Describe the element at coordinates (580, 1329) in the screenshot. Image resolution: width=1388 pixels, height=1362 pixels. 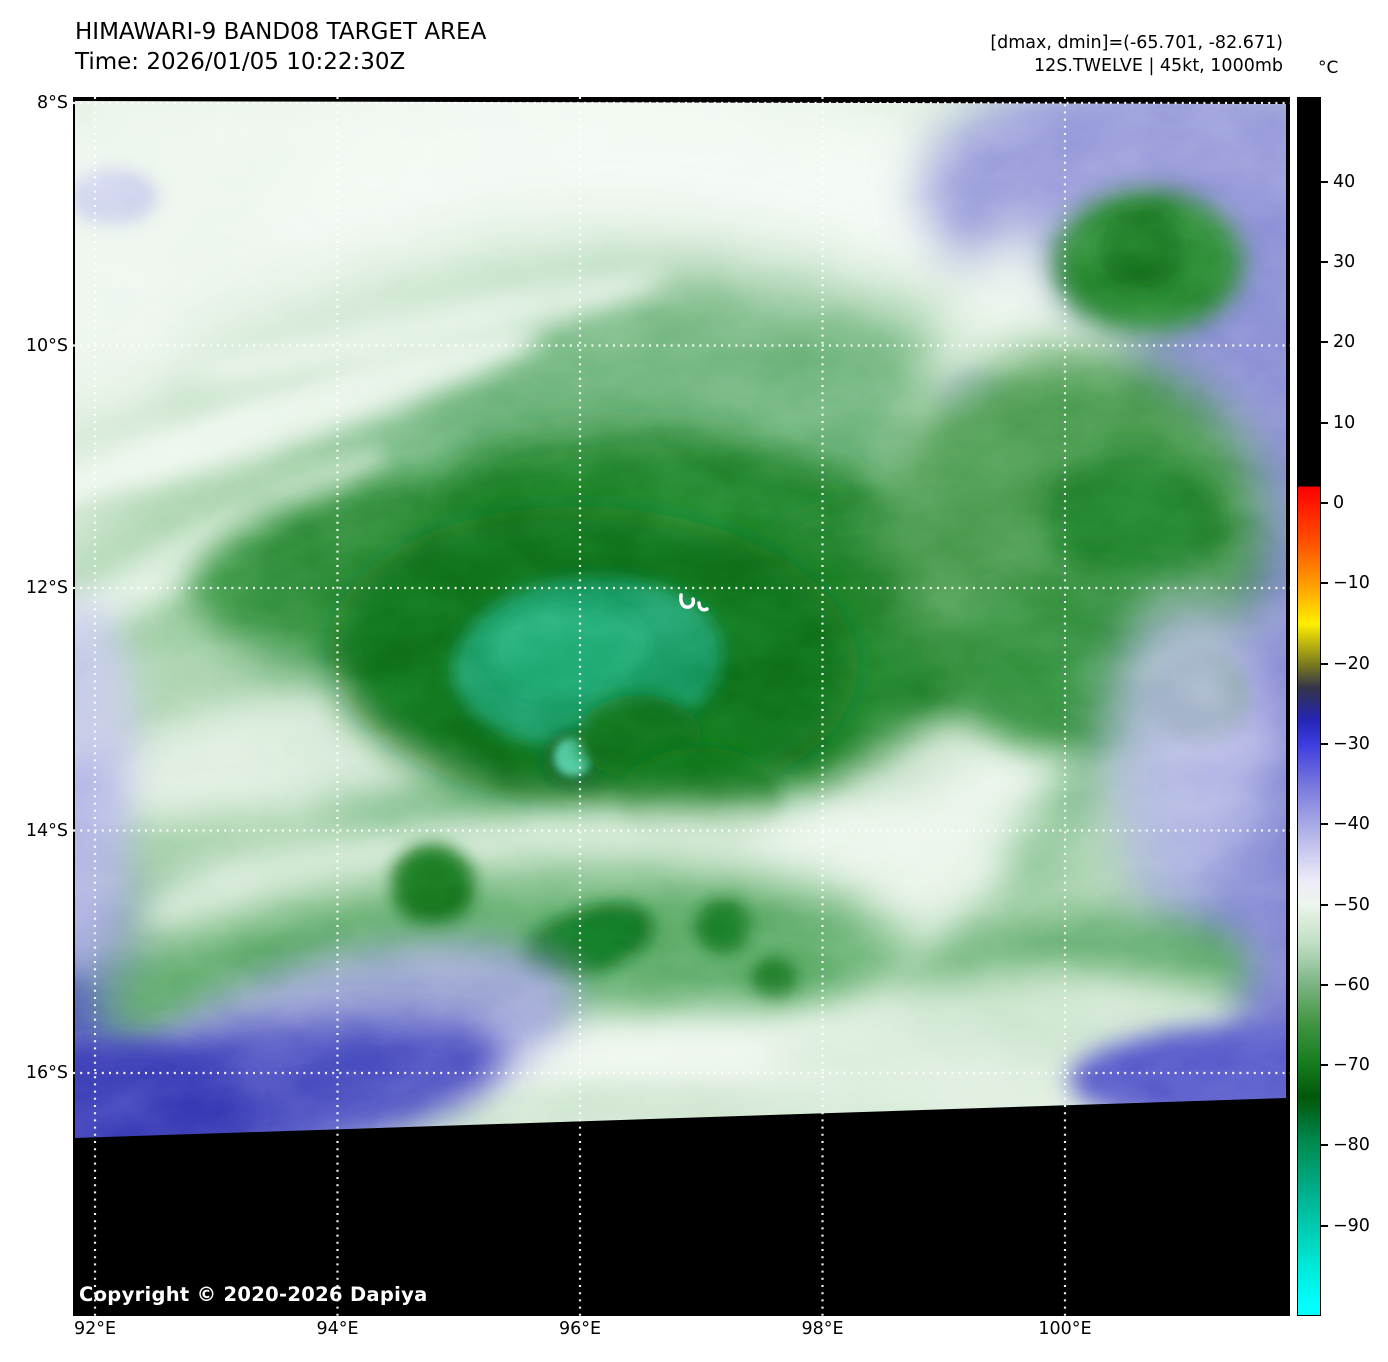
I see `lon-tick-label: 96°E` at that location.